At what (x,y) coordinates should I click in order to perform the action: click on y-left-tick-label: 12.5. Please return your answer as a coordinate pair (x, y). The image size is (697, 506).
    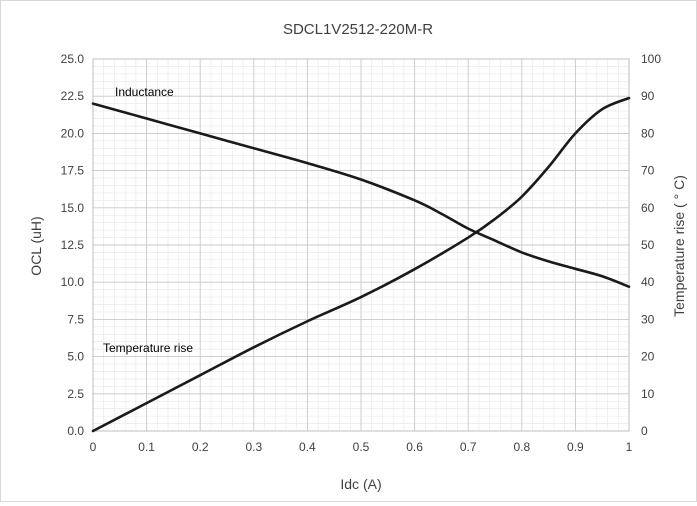
    Looking at the image, I should click on (73, 245).